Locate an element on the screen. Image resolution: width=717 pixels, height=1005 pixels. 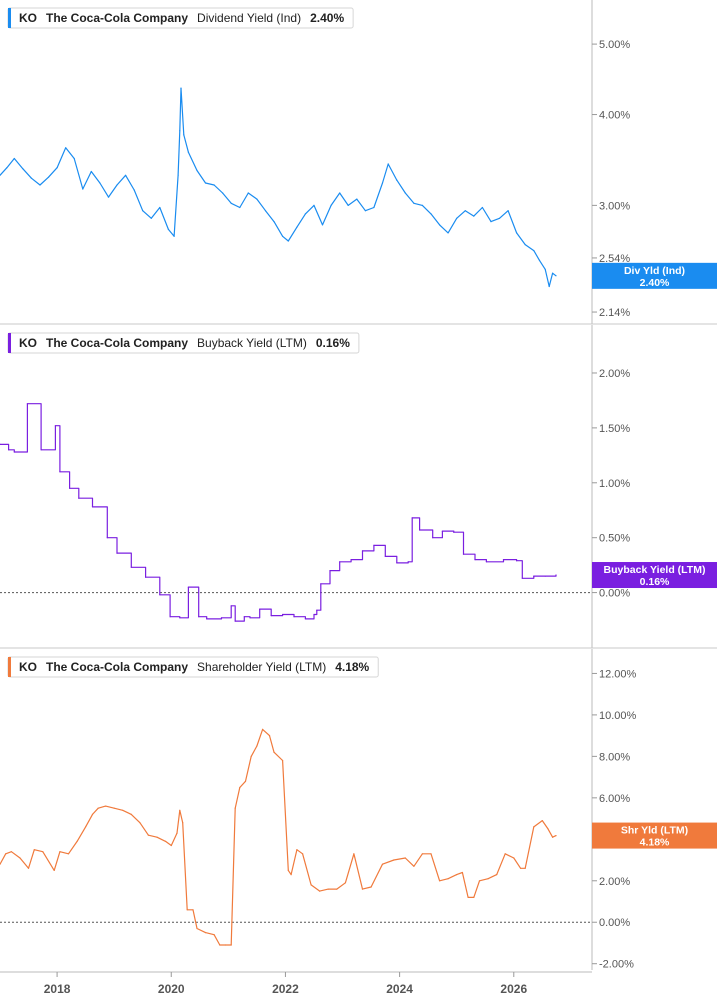
x-tick-label: 2022 is located at coordinates (285, 989).